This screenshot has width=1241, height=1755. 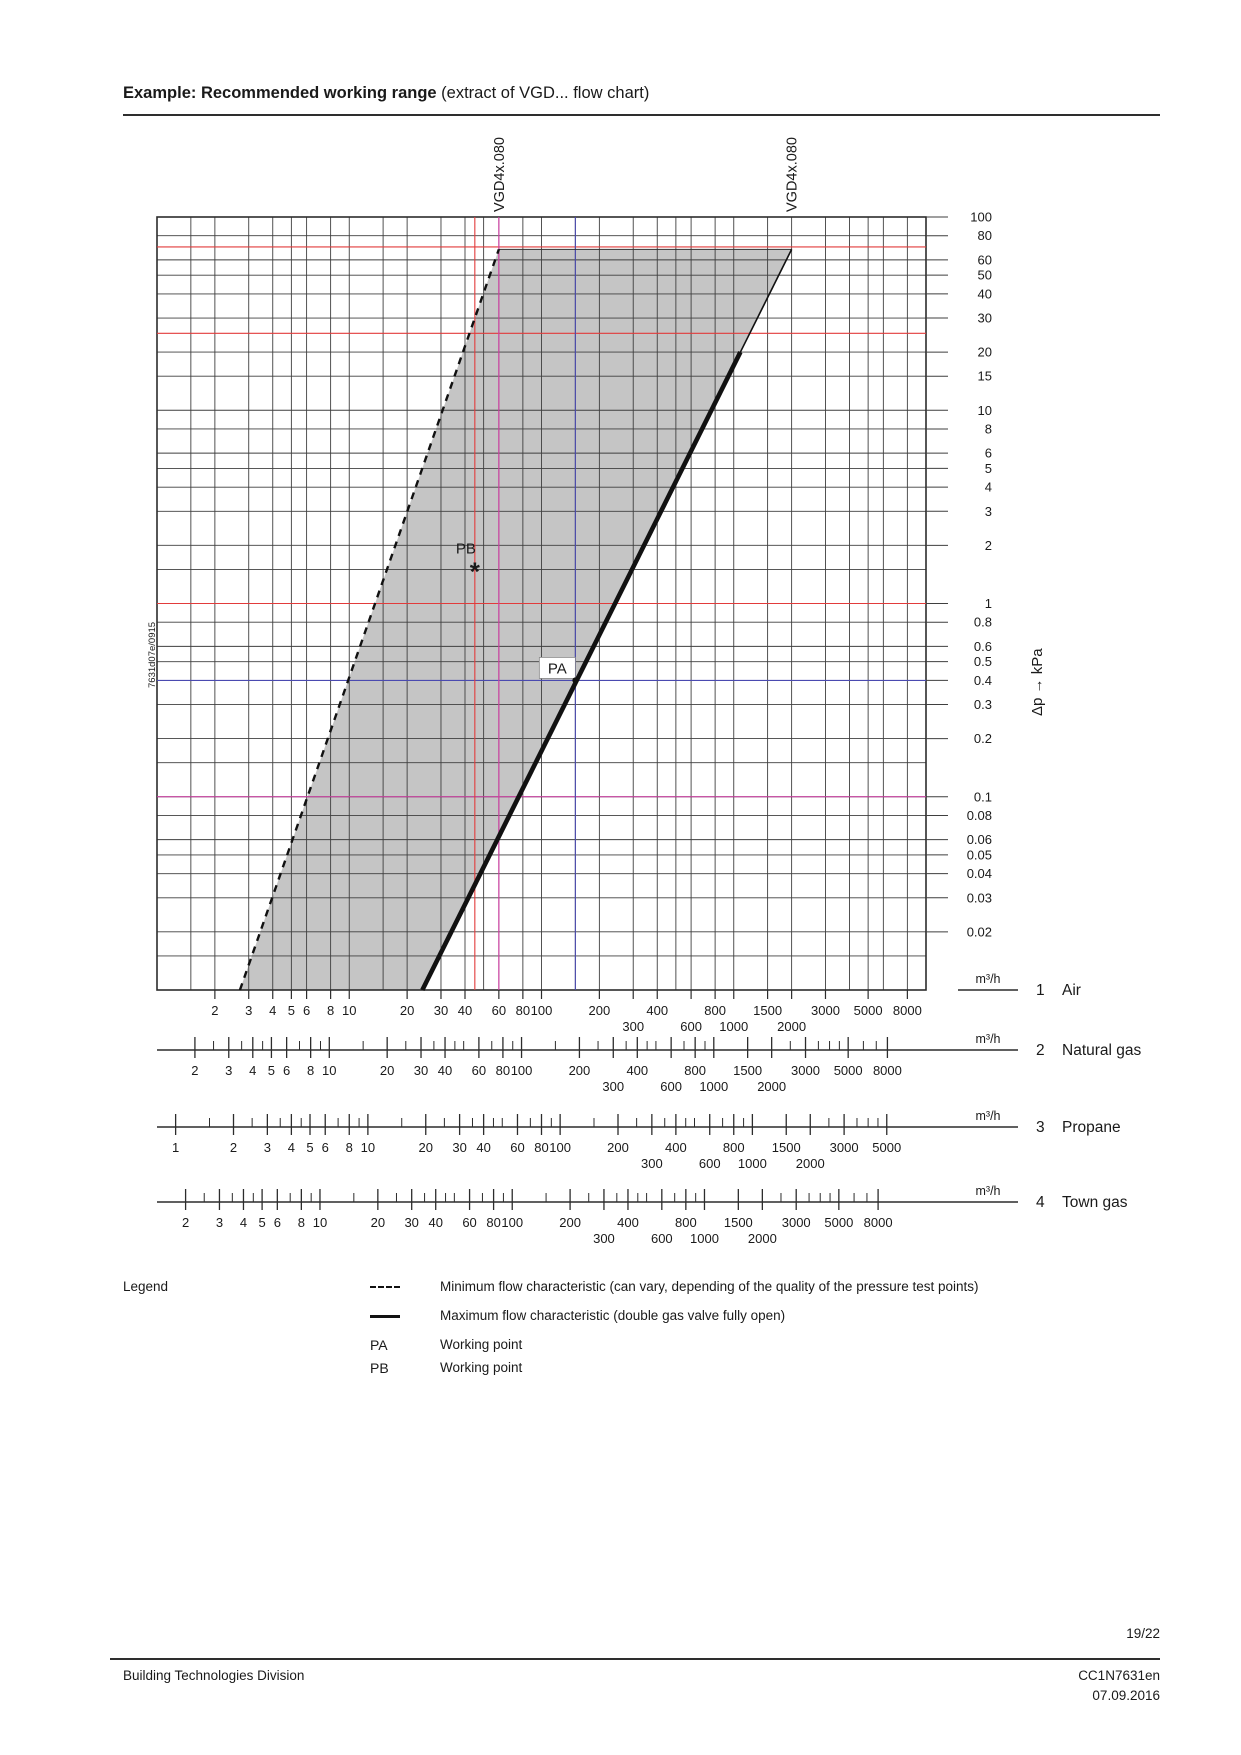 What do you see at coordinates (493, 1222) in the screenshot?
I see `scale-tick-label: 80` at bounding box center [493, 1222].